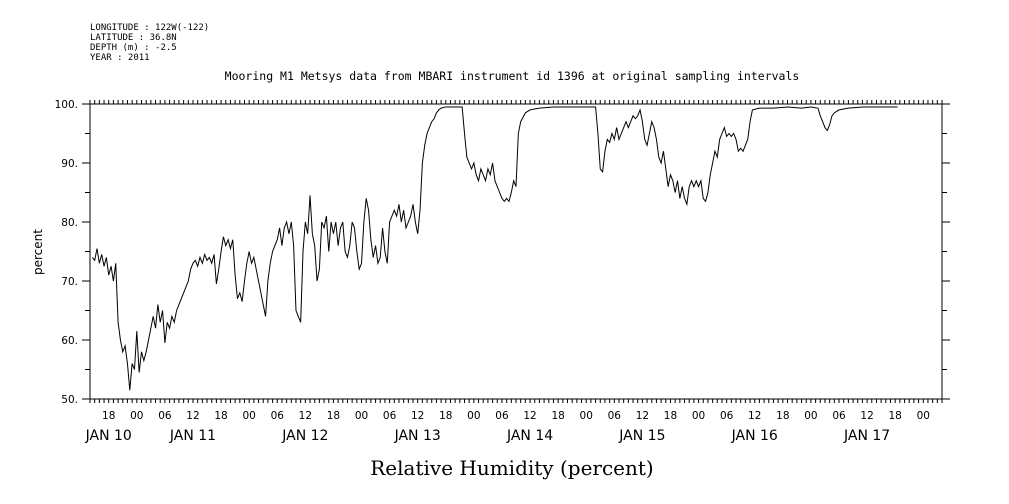  What do you see at coordinates (69, 341) in the screenshot?
I see `y-tick-label: 60.` at bounding box center [69, 341].